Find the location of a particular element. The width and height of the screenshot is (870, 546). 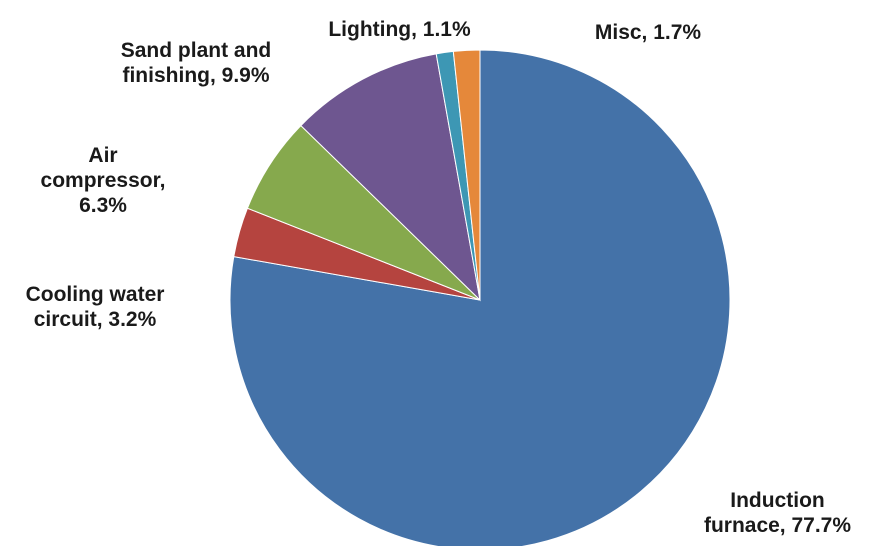

label-cooling-water-circuit: Cooling water circuit, 3.2% is located at coordinates (95, 307).